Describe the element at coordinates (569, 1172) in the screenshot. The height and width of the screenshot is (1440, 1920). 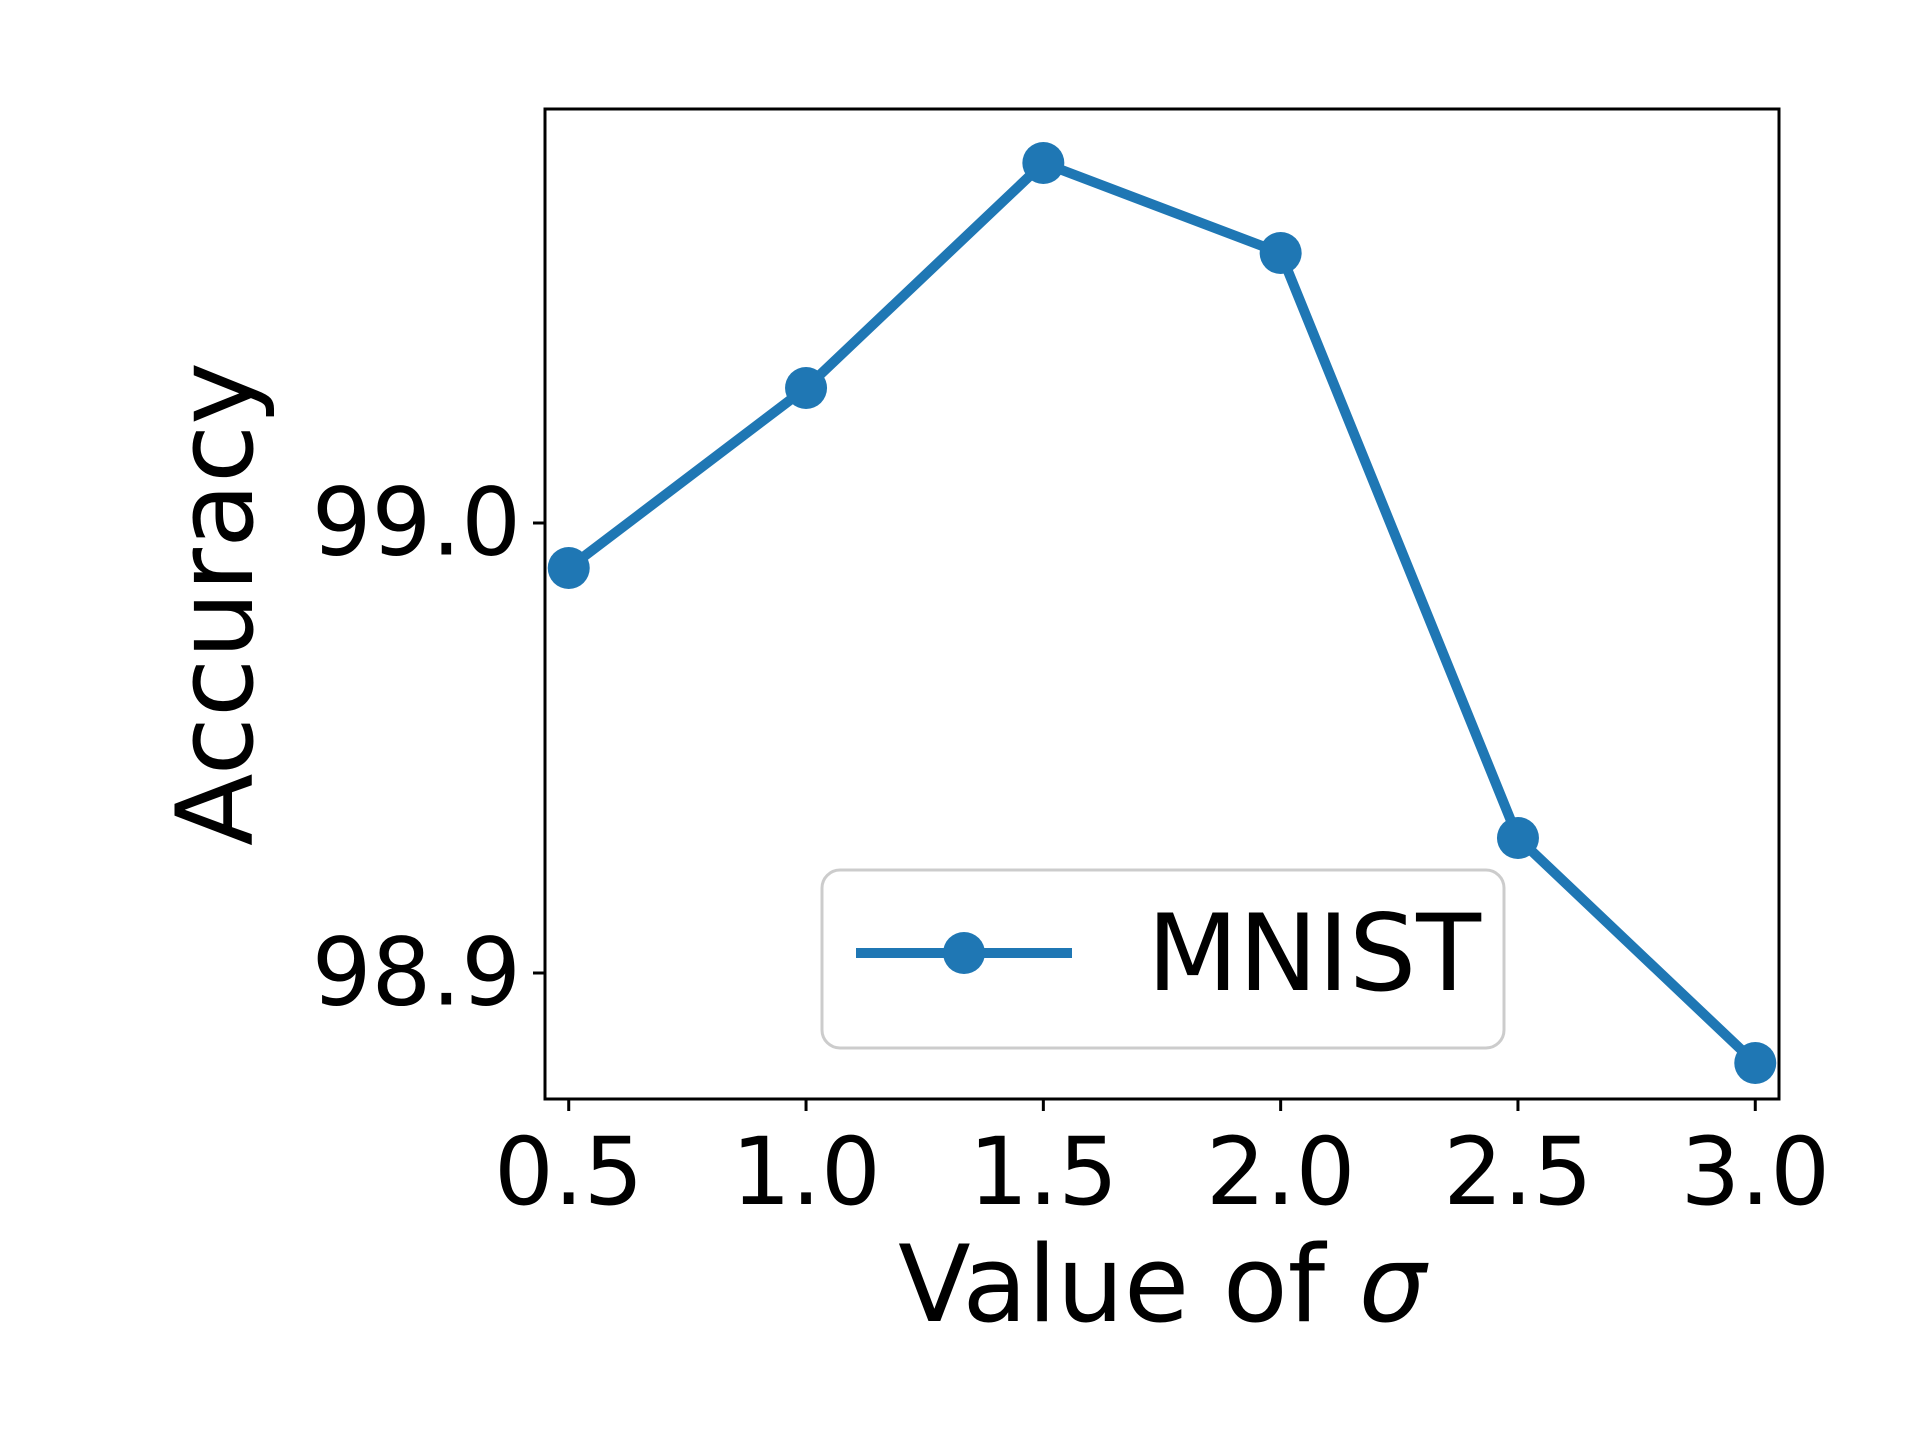
I see `x-tick-label: 0.5` at that location.